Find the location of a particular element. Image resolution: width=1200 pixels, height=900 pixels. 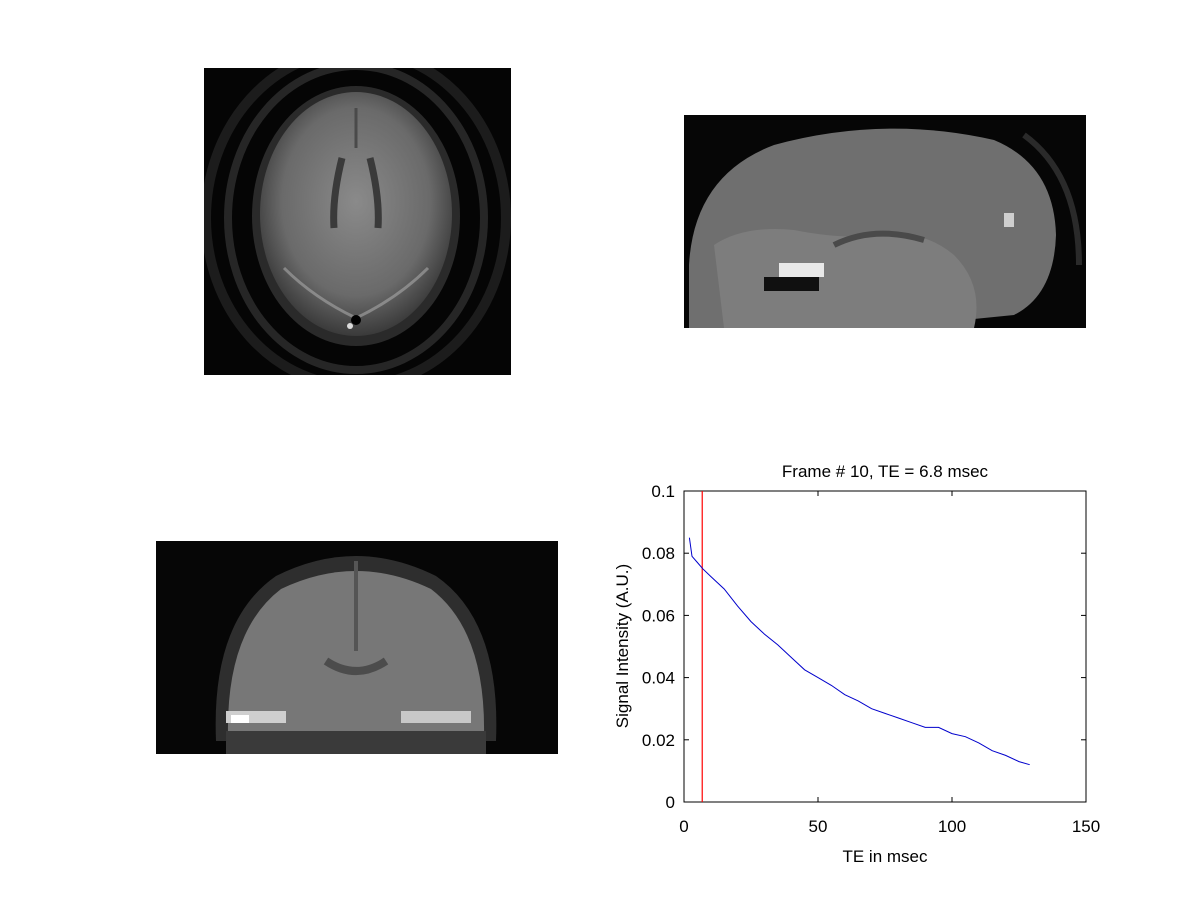

axial-brain-image is located at coordinates (357, 221).